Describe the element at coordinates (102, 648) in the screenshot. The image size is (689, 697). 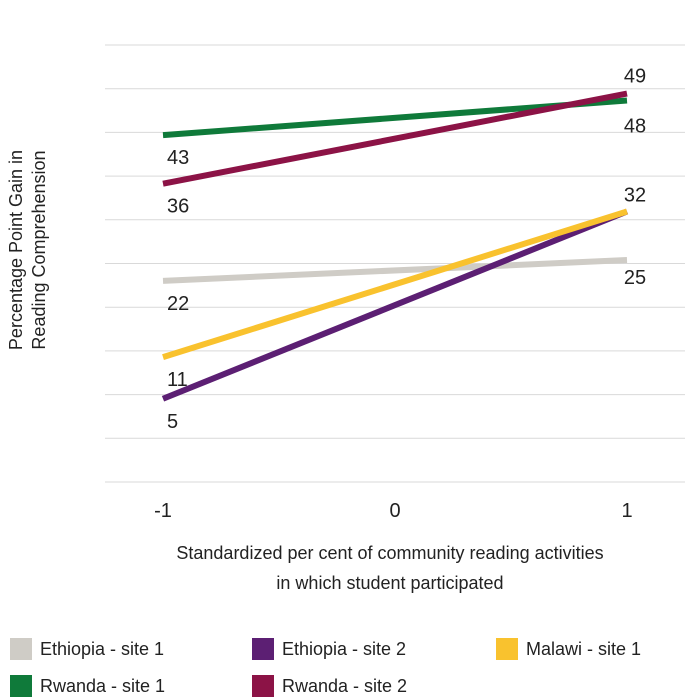
I see `legend-label: Ethiopia - site 1` at that location.